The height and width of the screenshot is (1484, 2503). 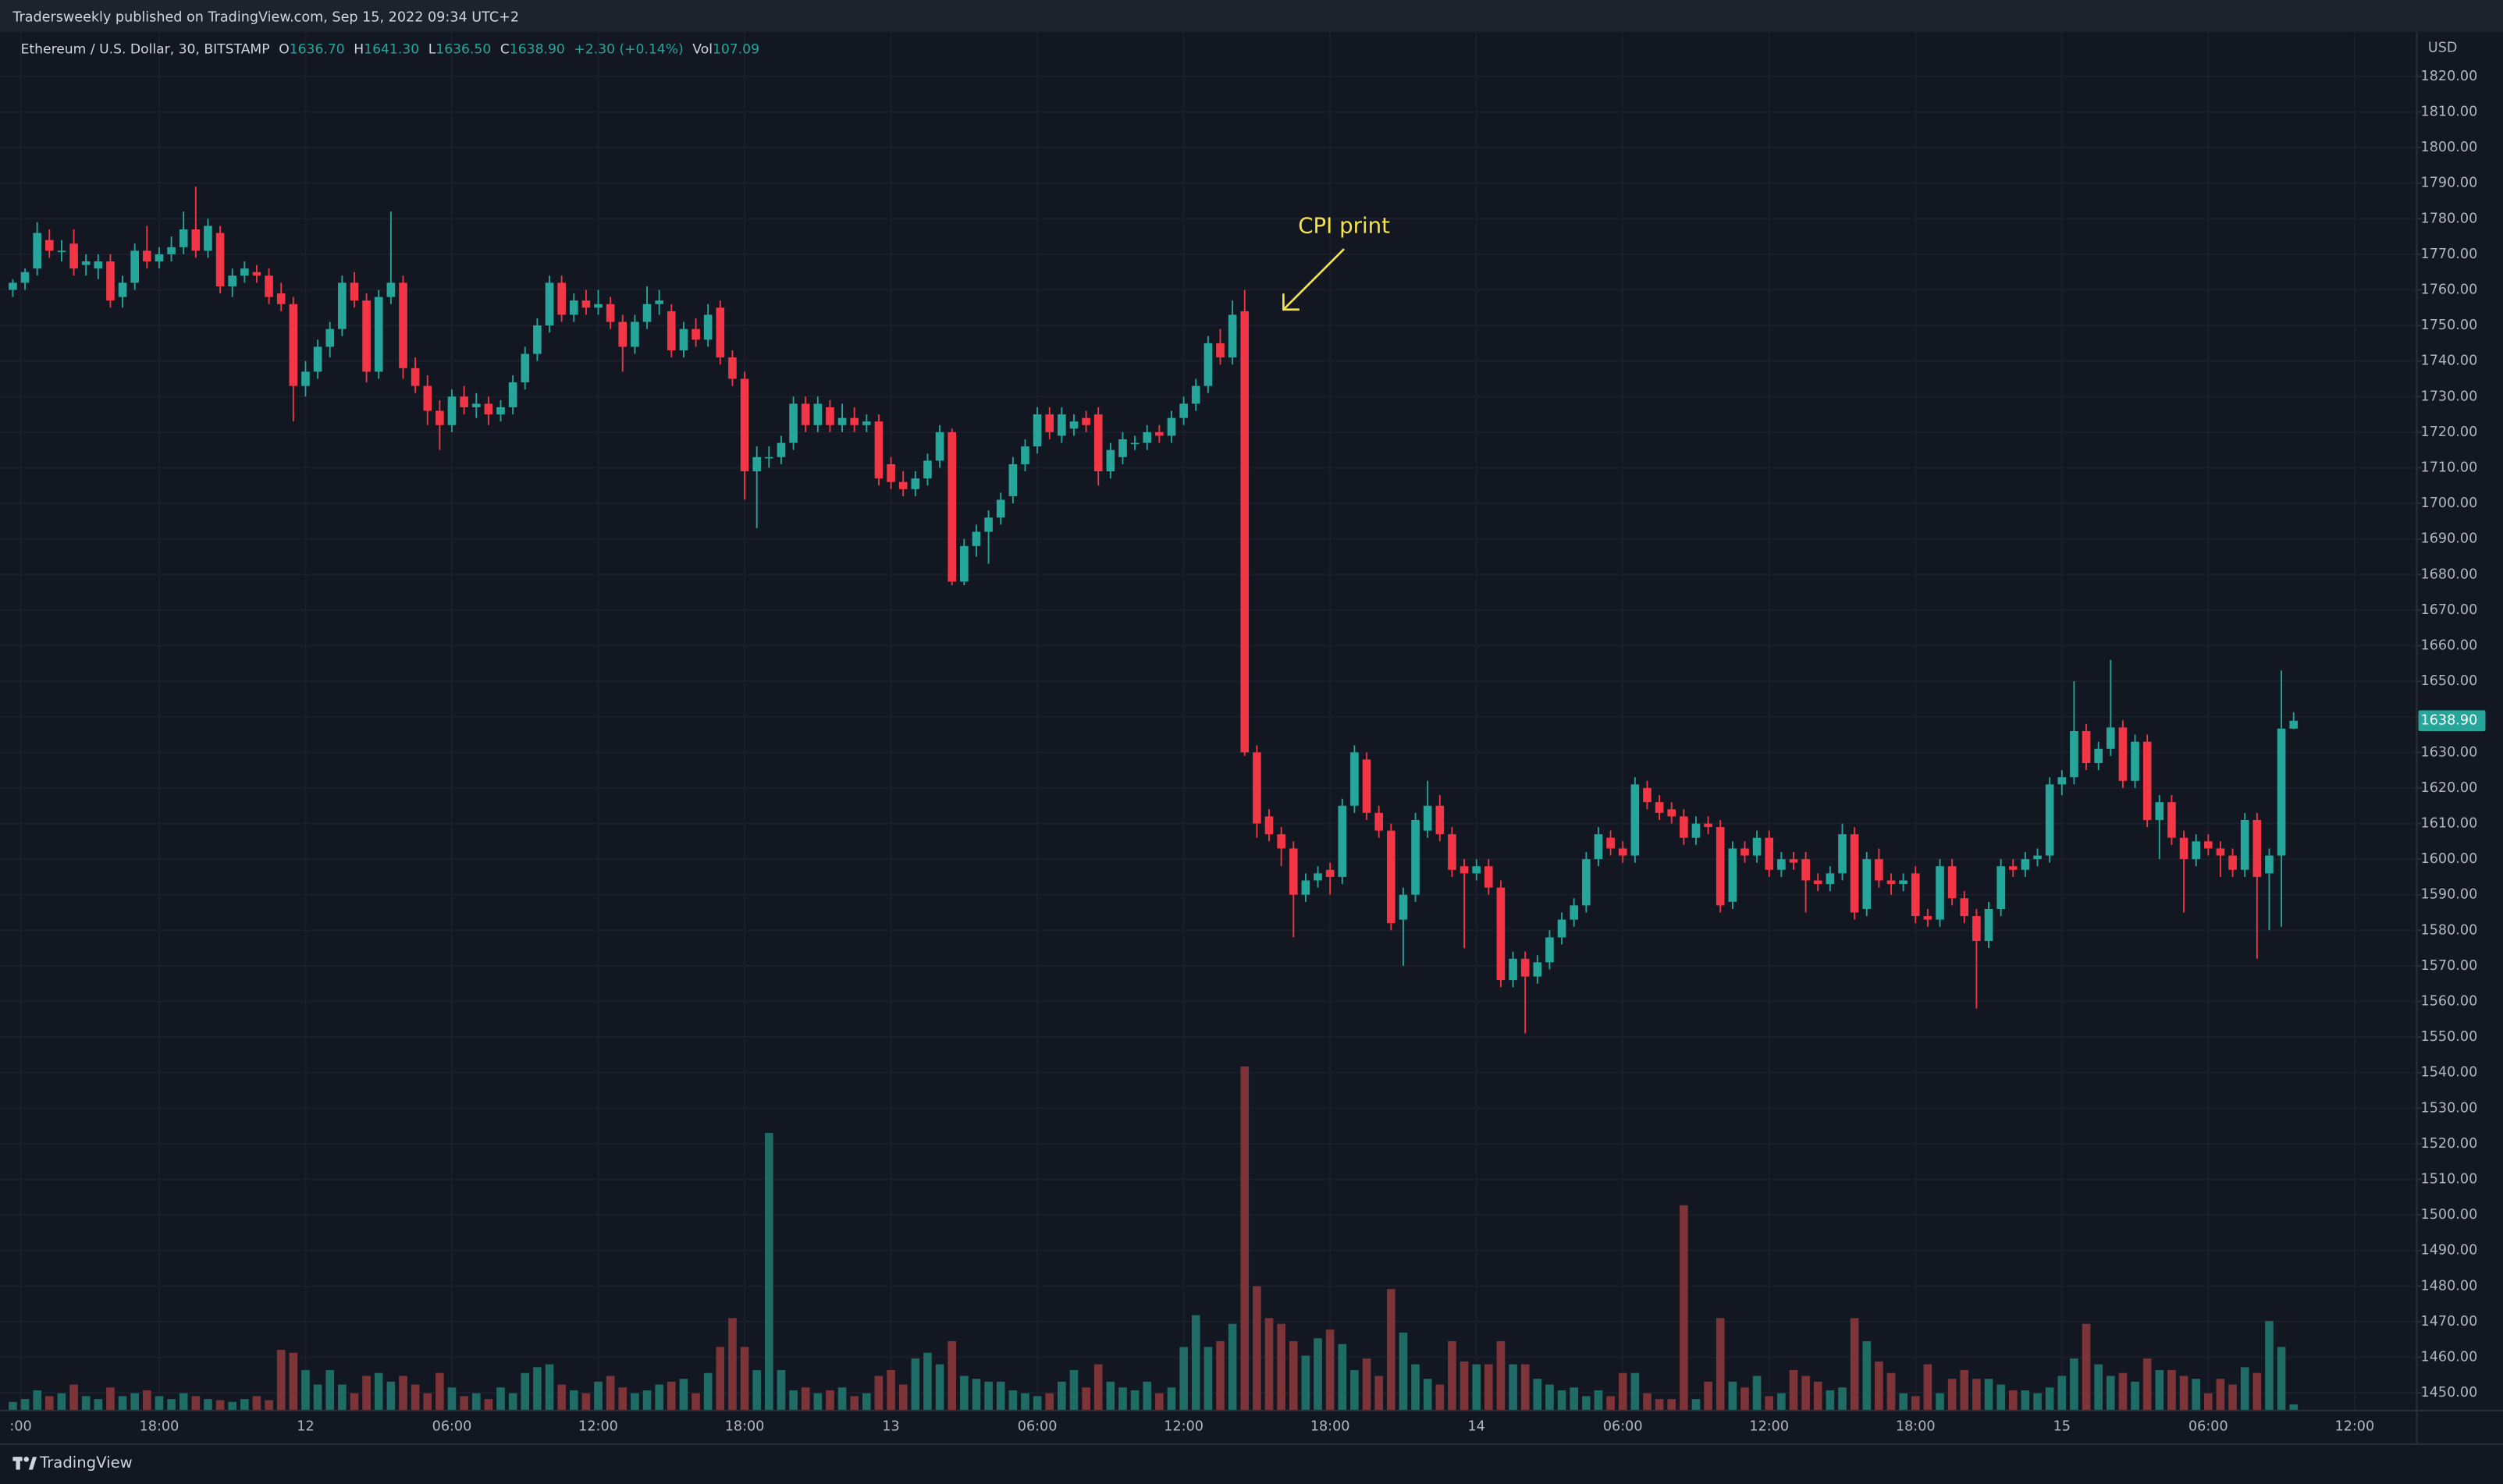 I want to click on y-tick-label: 1770.00, so click(x=2449, y=255).